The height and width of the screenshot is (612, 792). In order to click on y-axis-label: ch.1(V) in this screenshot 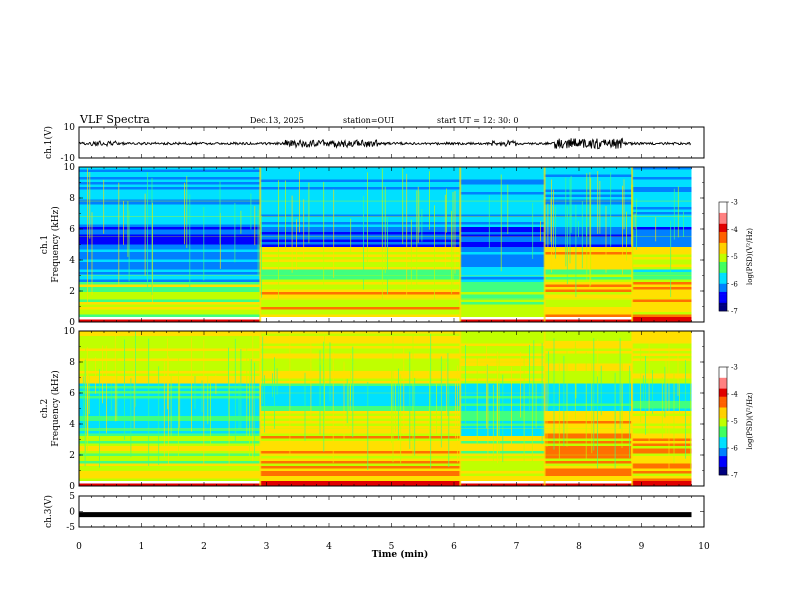, I will do `click(48, 142)`.